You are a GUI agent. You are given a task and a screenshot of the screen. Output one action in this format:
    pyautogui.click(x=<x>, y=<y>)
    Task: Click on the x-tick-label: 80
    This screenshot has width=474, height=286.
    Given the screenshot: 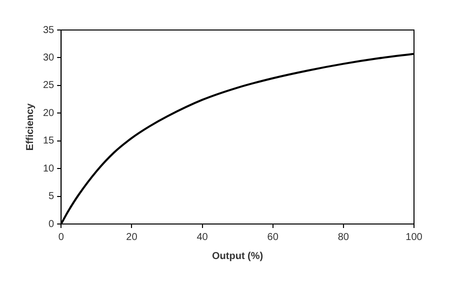 What is the action you would take?
    pyautogui.click(x=344, y=237)
    